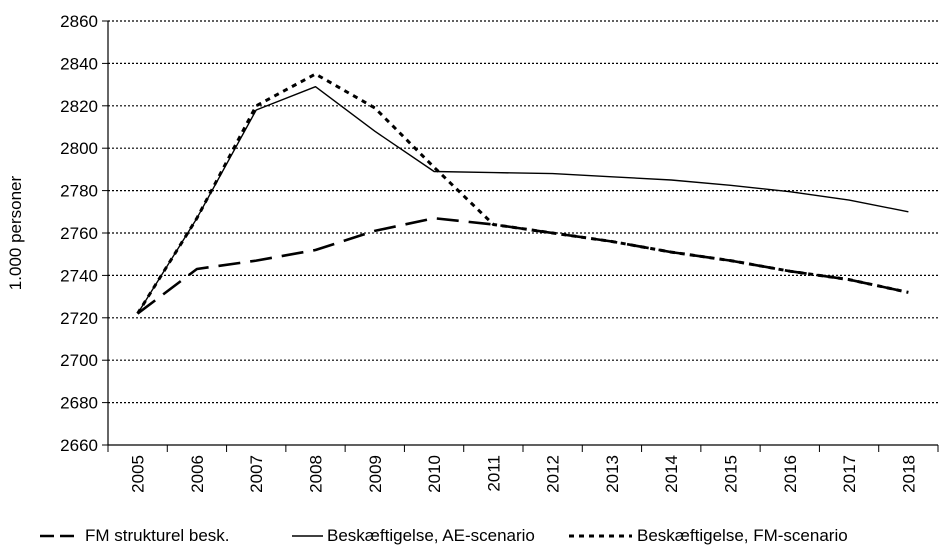 This screenshot has height=550, width=942. What do you see at coordinates (434, 474) in the screenshot?
I see `x-tick-label: 2010` at bounding box center [434, 474].